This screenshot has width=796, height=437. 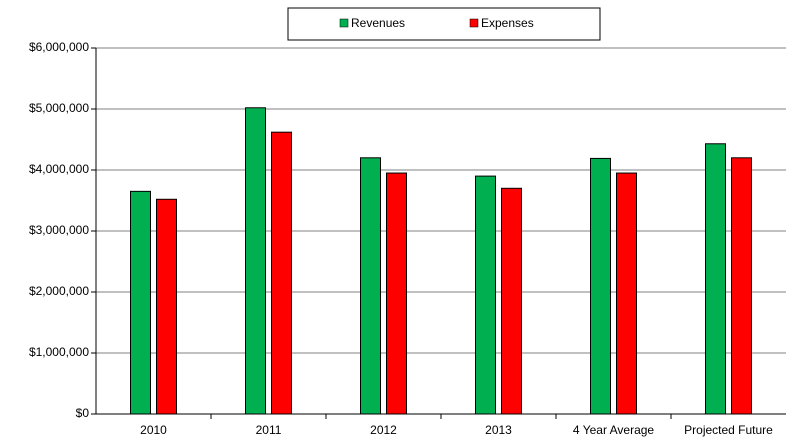 I want to click on legend-label: Expenses, so click(x=507, y=23).